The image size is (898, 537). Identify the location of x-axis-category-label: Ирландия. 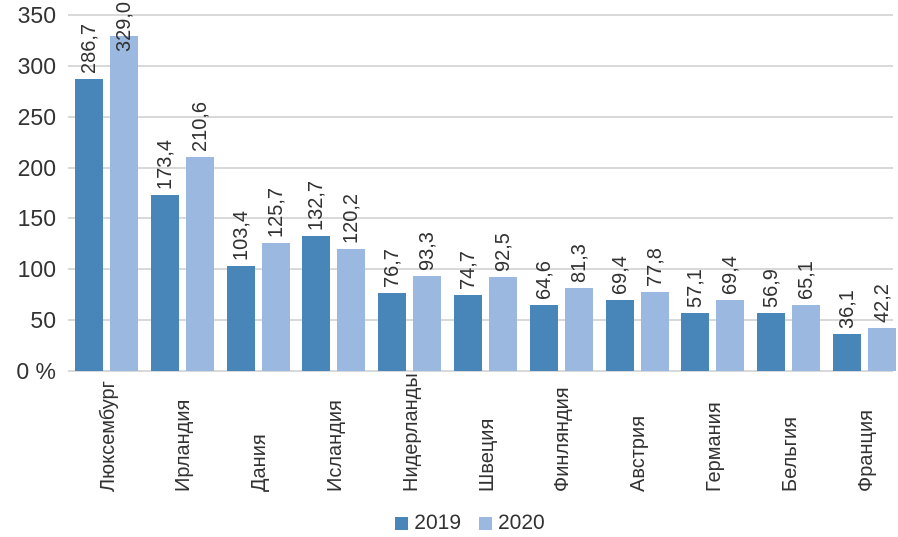
(183, 445).